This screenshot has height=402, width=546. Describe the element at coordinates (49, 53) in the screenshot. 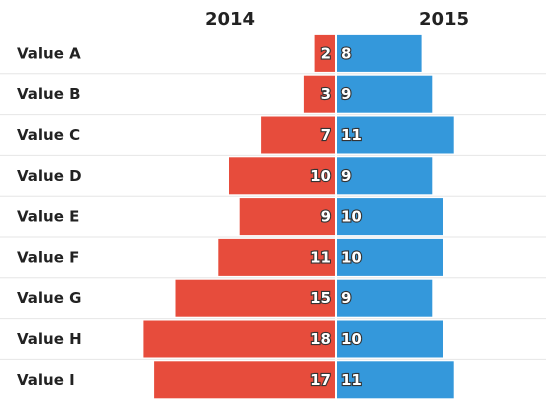

I see `category-label: Value A` at that location.